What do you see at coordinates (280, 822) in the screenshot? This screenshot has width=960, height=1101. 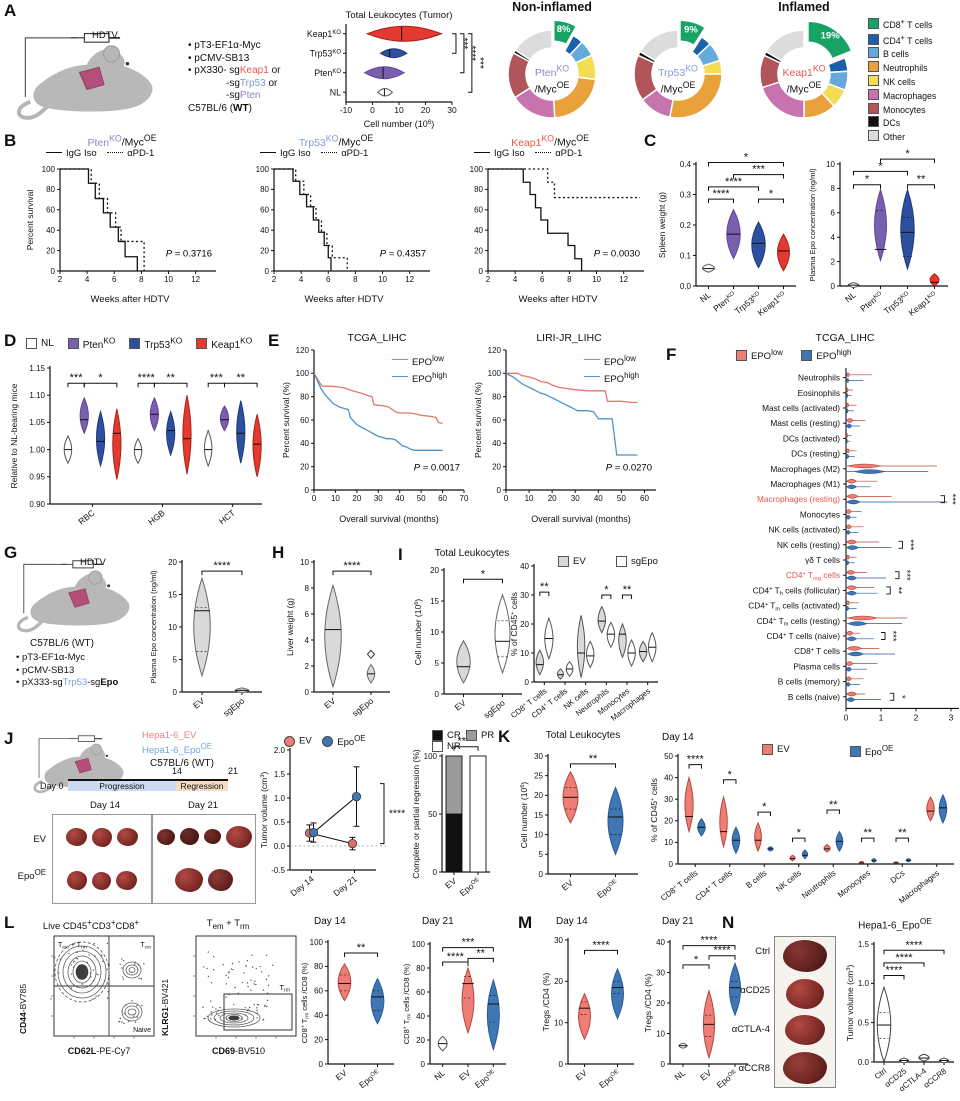 I see `svg-text: 0.5` at bounding box center [280, 822].